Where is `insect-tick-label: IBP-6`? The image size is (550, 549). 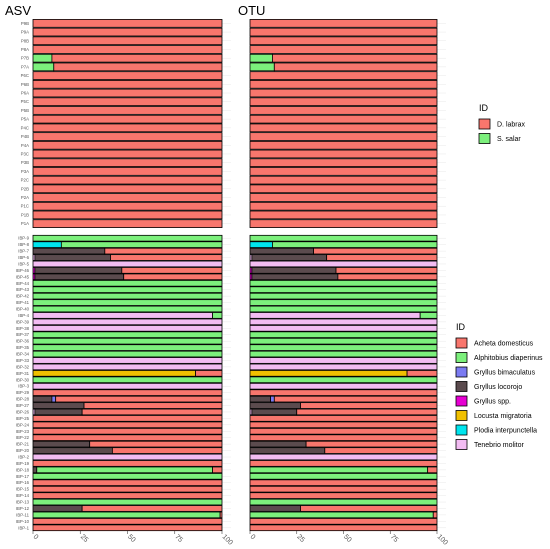 insect-tick-label: IBP-6 is located at coordinates (23, 257).